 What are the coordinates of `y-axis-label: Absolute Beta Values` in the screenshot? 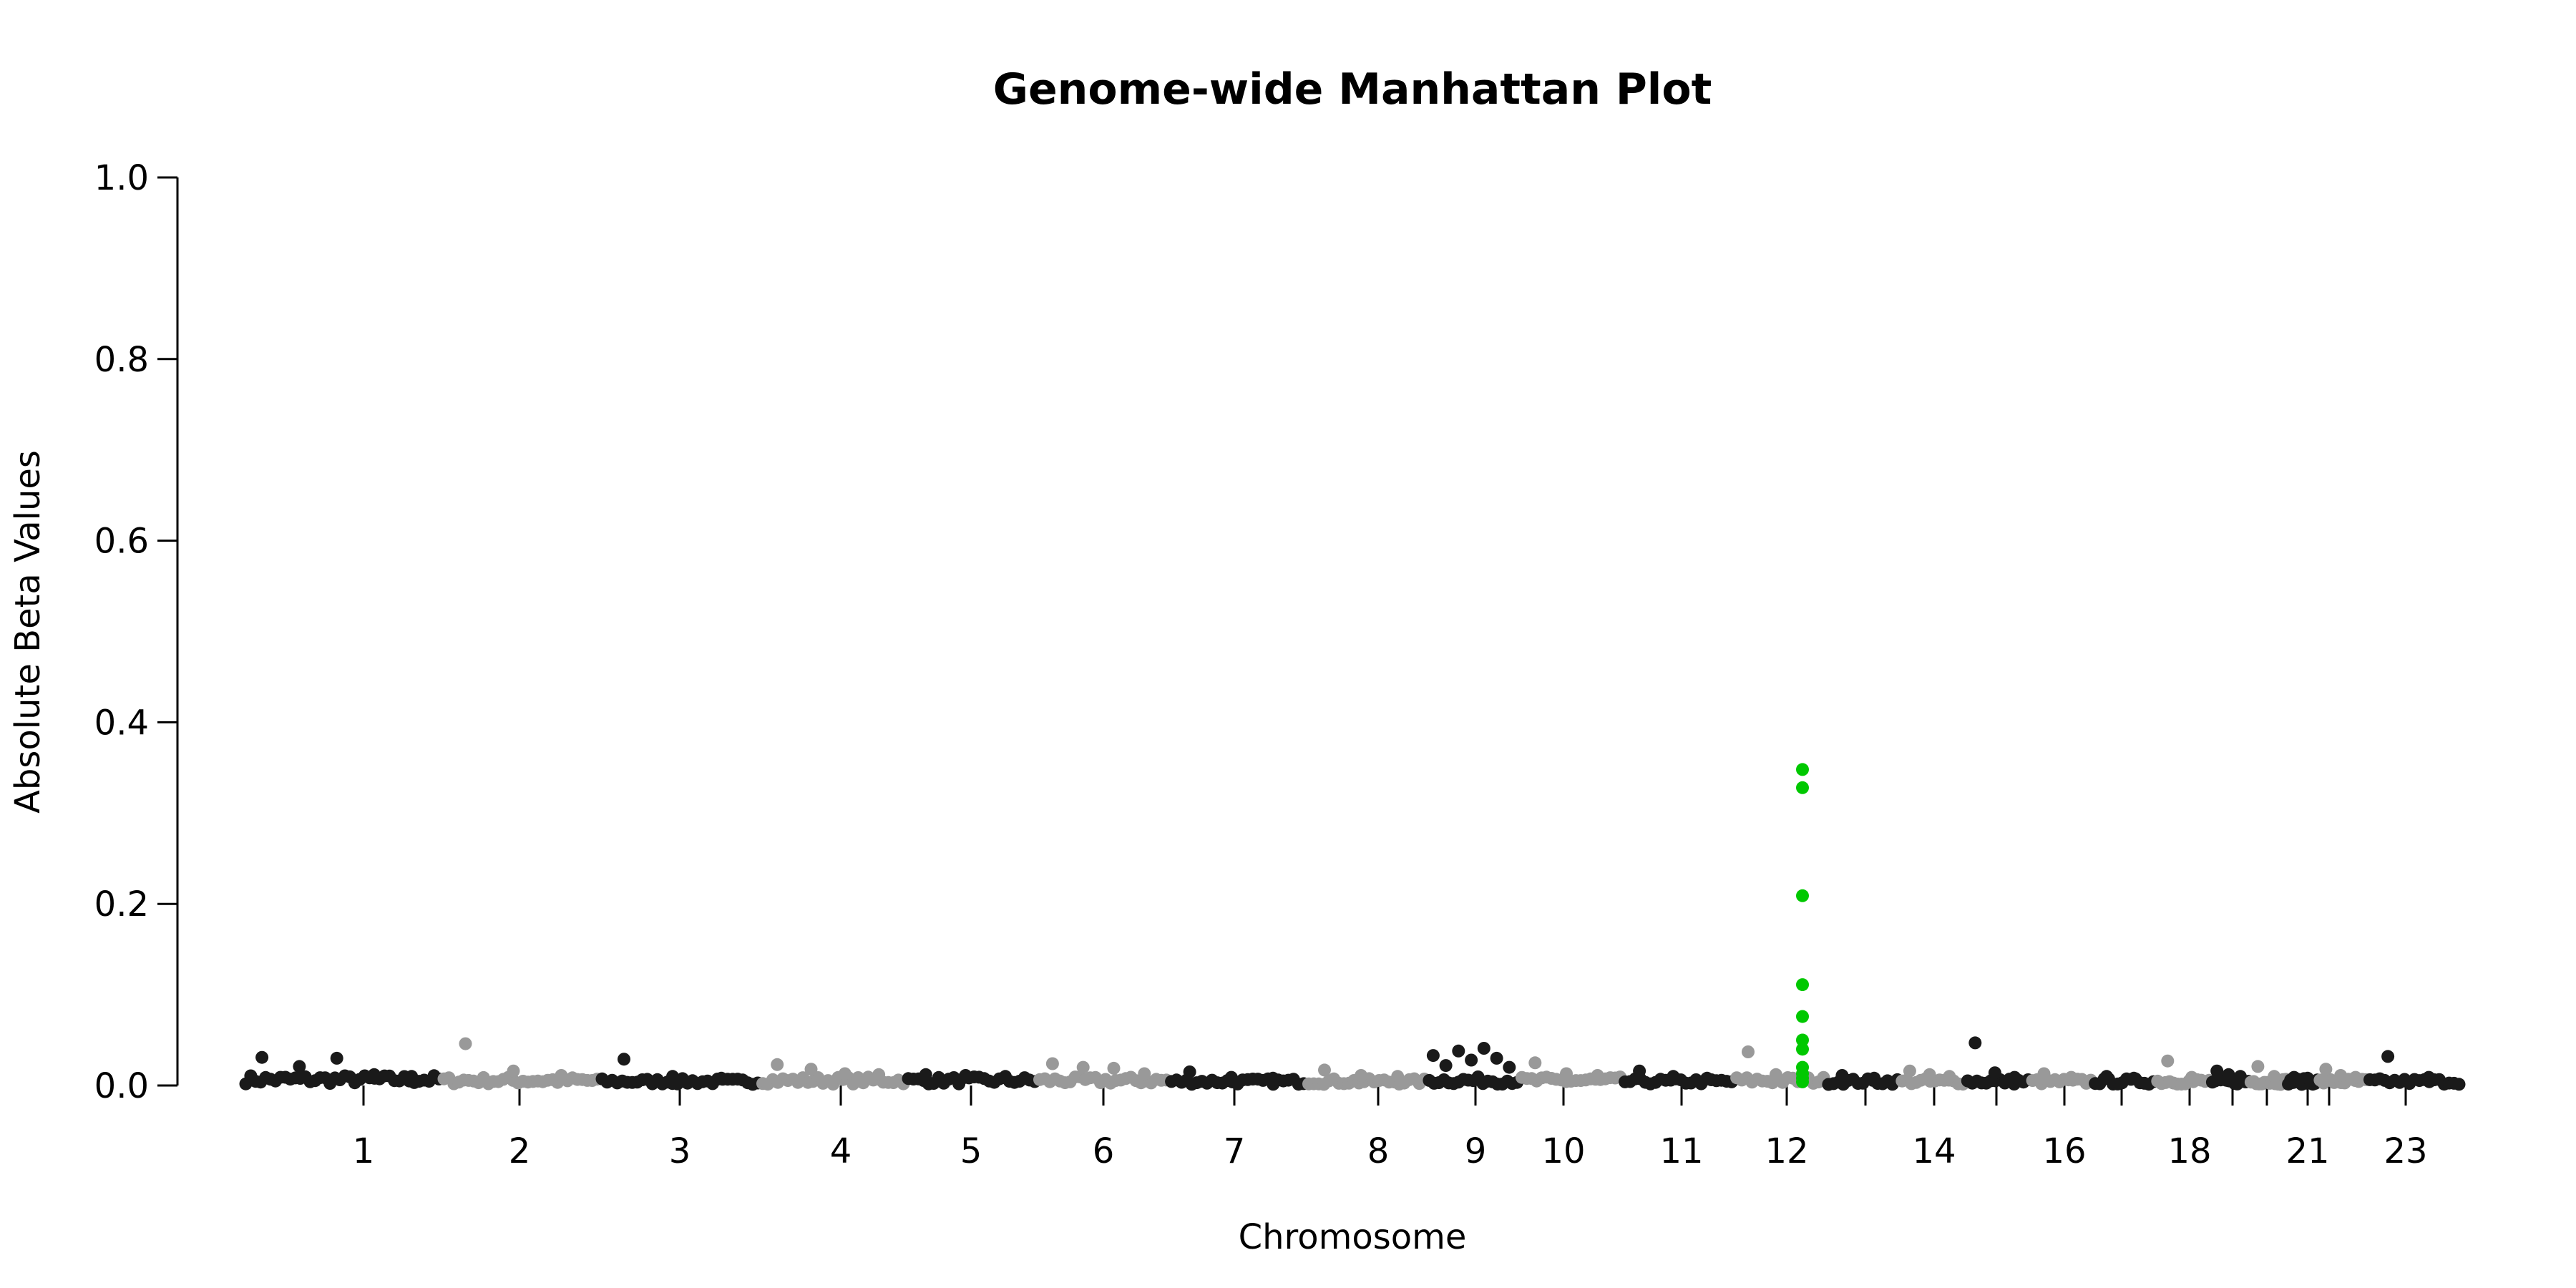 It's located at (28, 632).